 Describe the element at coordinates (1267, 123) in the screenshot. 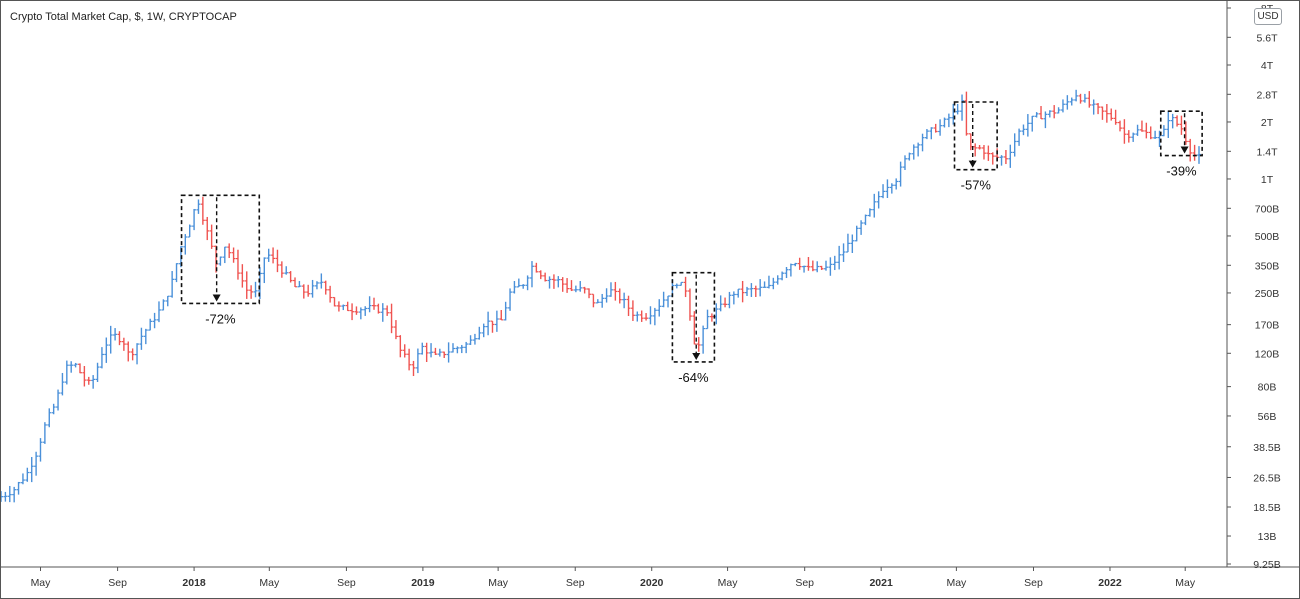

I see `y-tick-label: 2T` at that location.